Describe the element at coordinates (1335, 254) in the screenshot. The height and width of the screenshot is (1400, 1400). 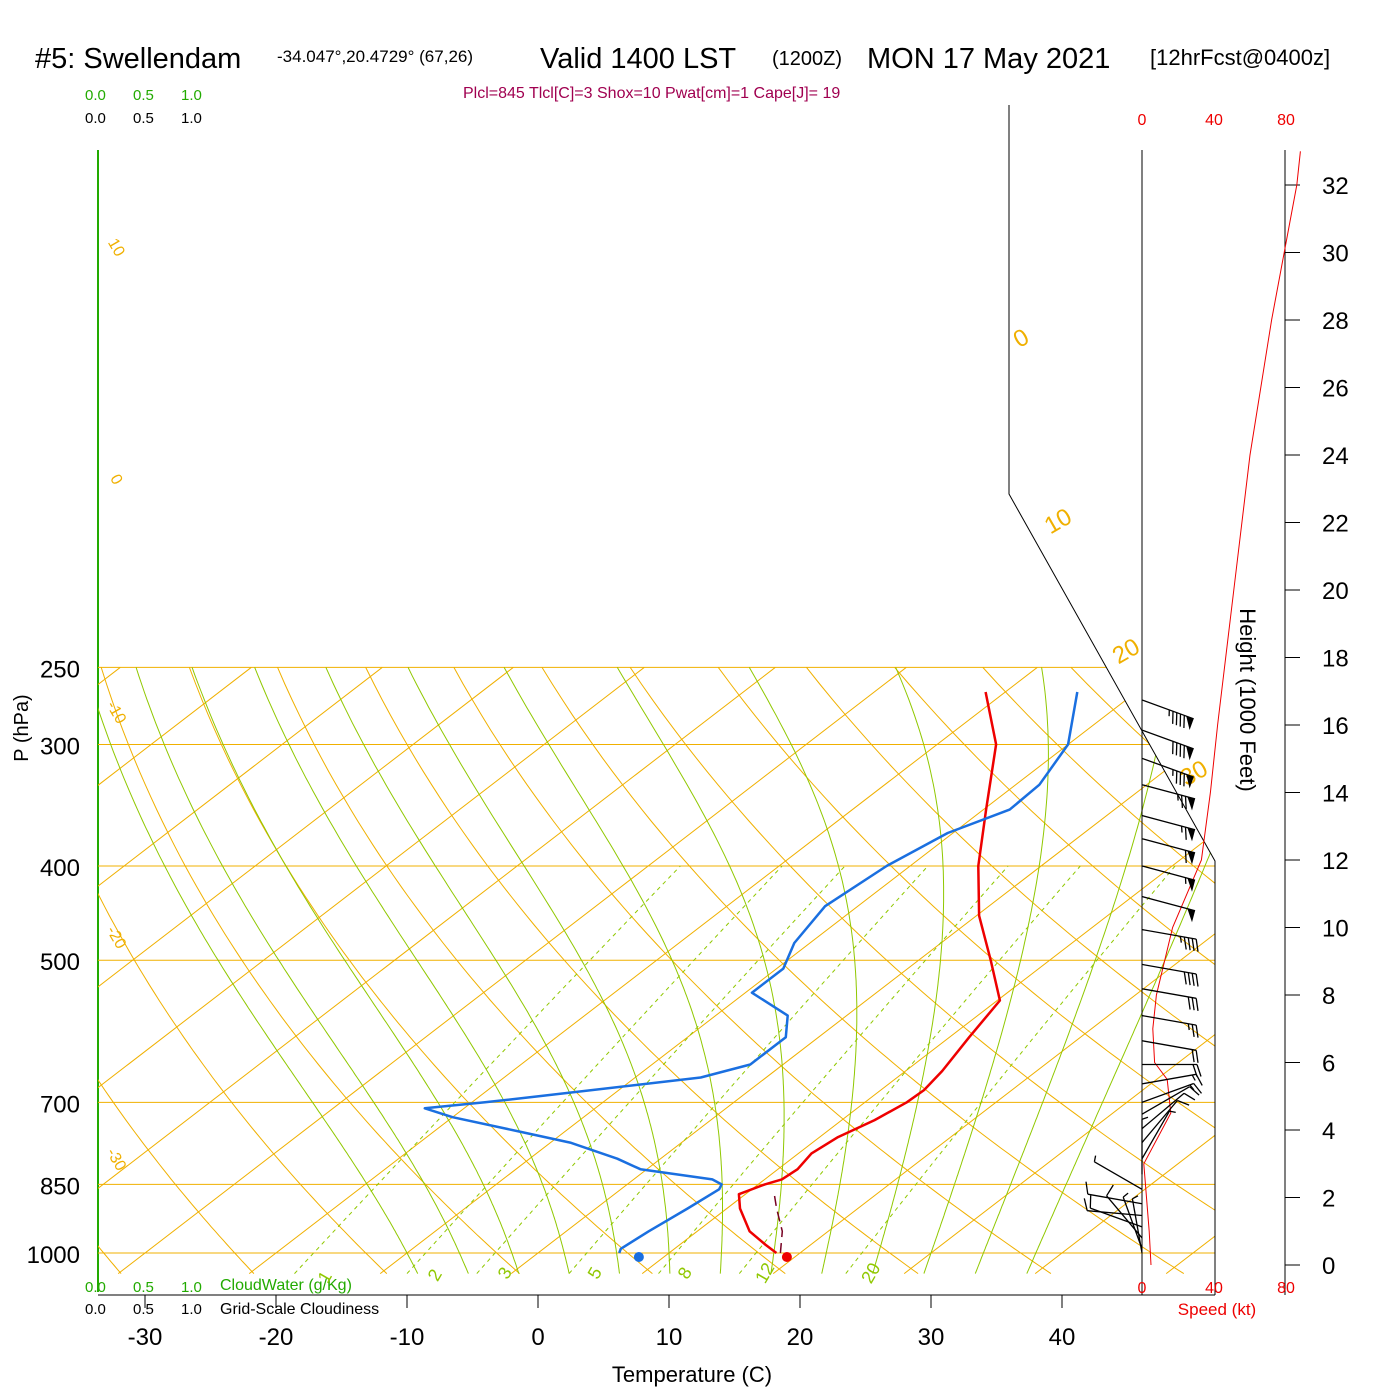
I see `height-tick-label: 30` at that location.